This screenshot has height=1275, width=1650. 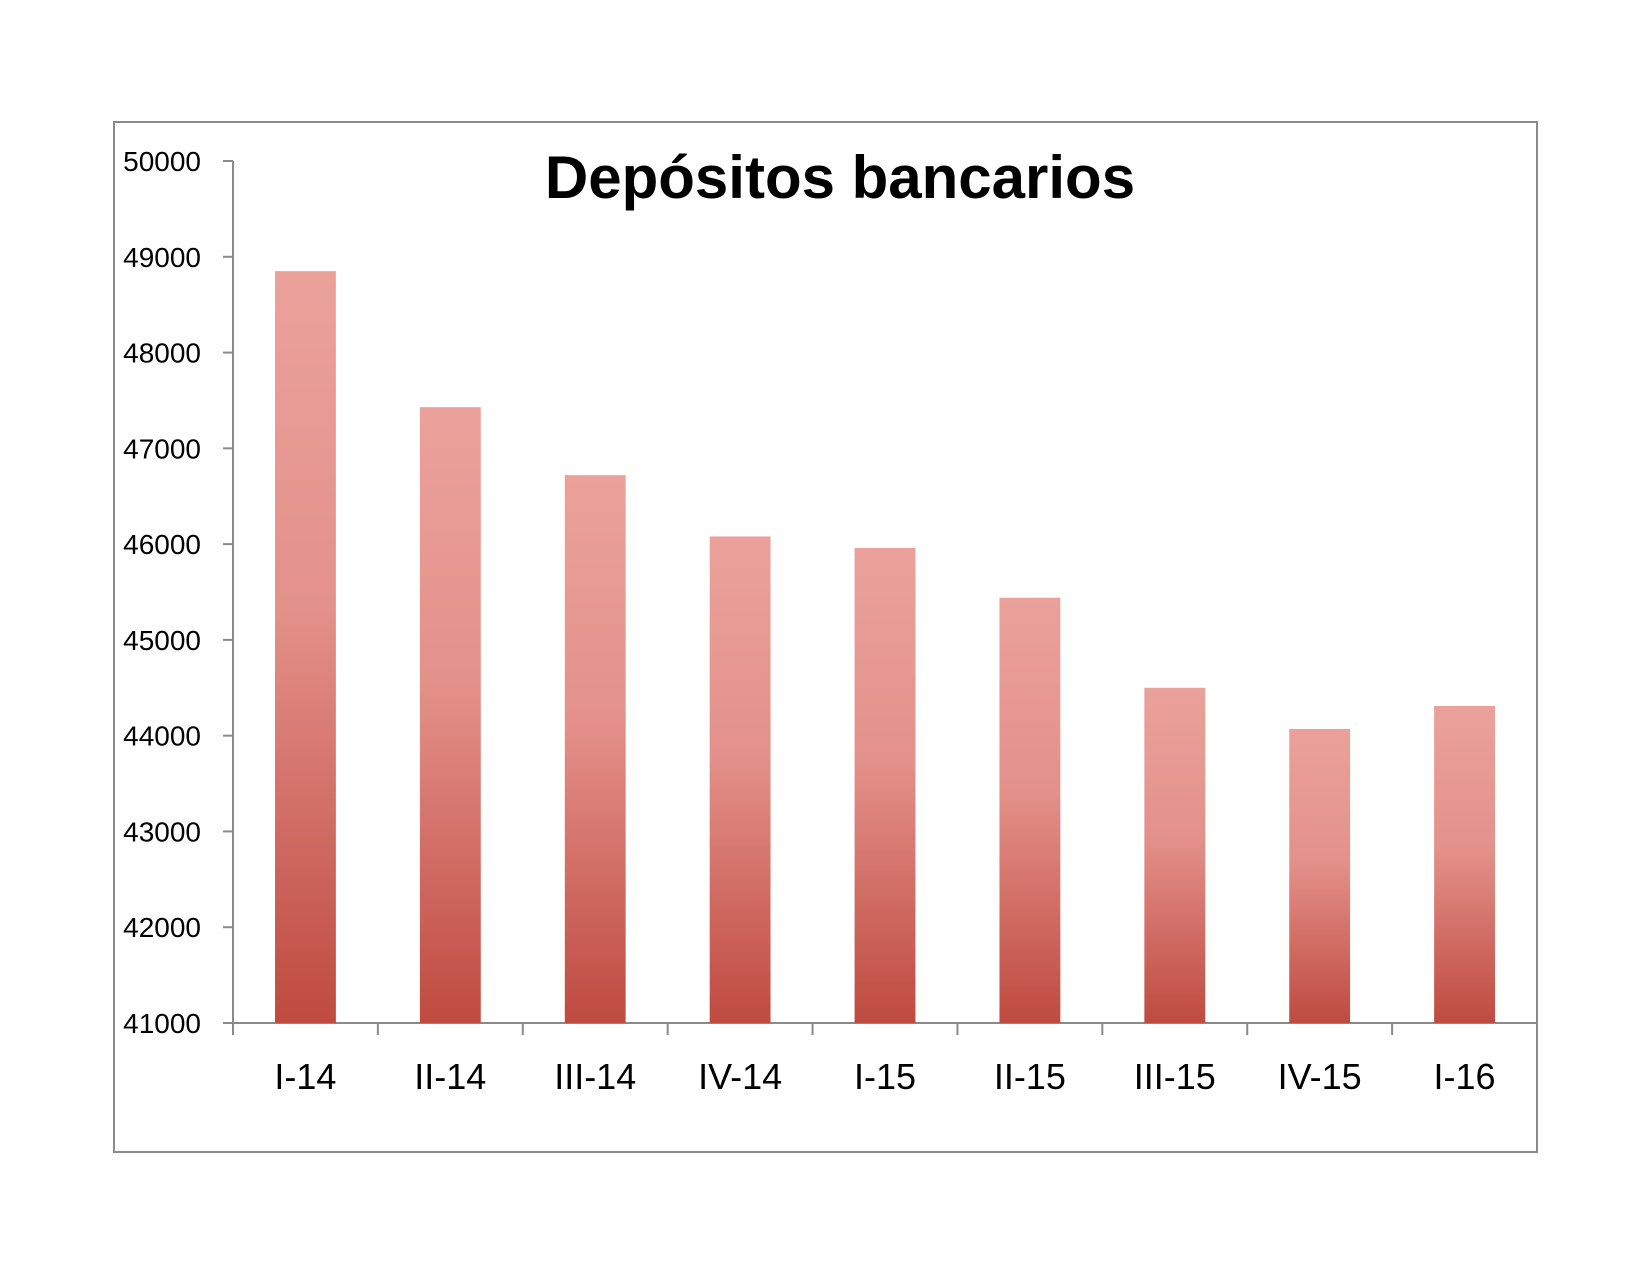 I want to click on x-tick-label: II-15, so click(x=1030, y=1076).